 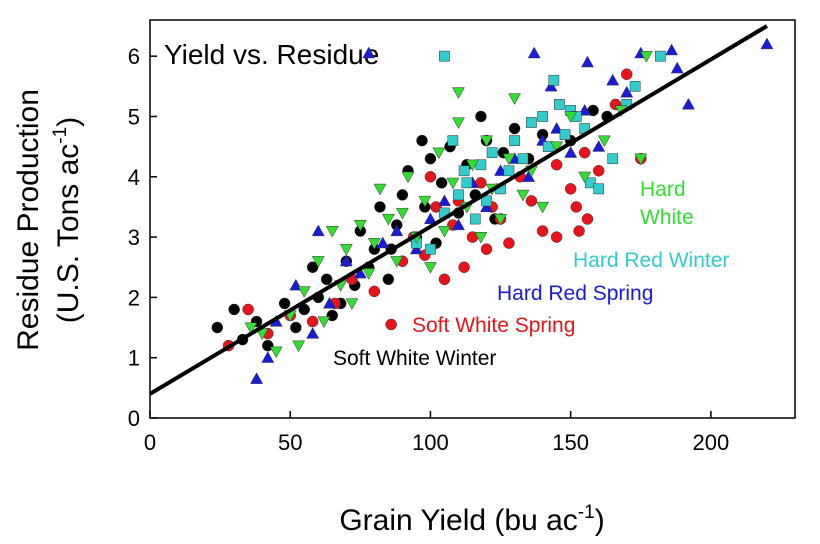 I want to click on y-tick-label: 3, so click(x=134, y=237).